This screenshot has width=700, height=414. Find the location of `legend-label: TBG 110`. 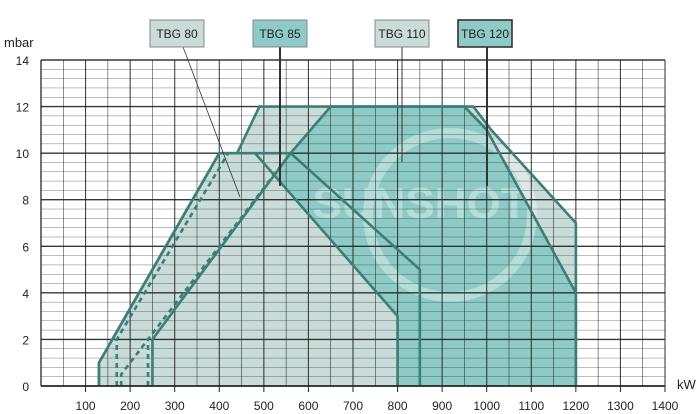

legend-label: TBG 110 is located at coordinates (401, 34).